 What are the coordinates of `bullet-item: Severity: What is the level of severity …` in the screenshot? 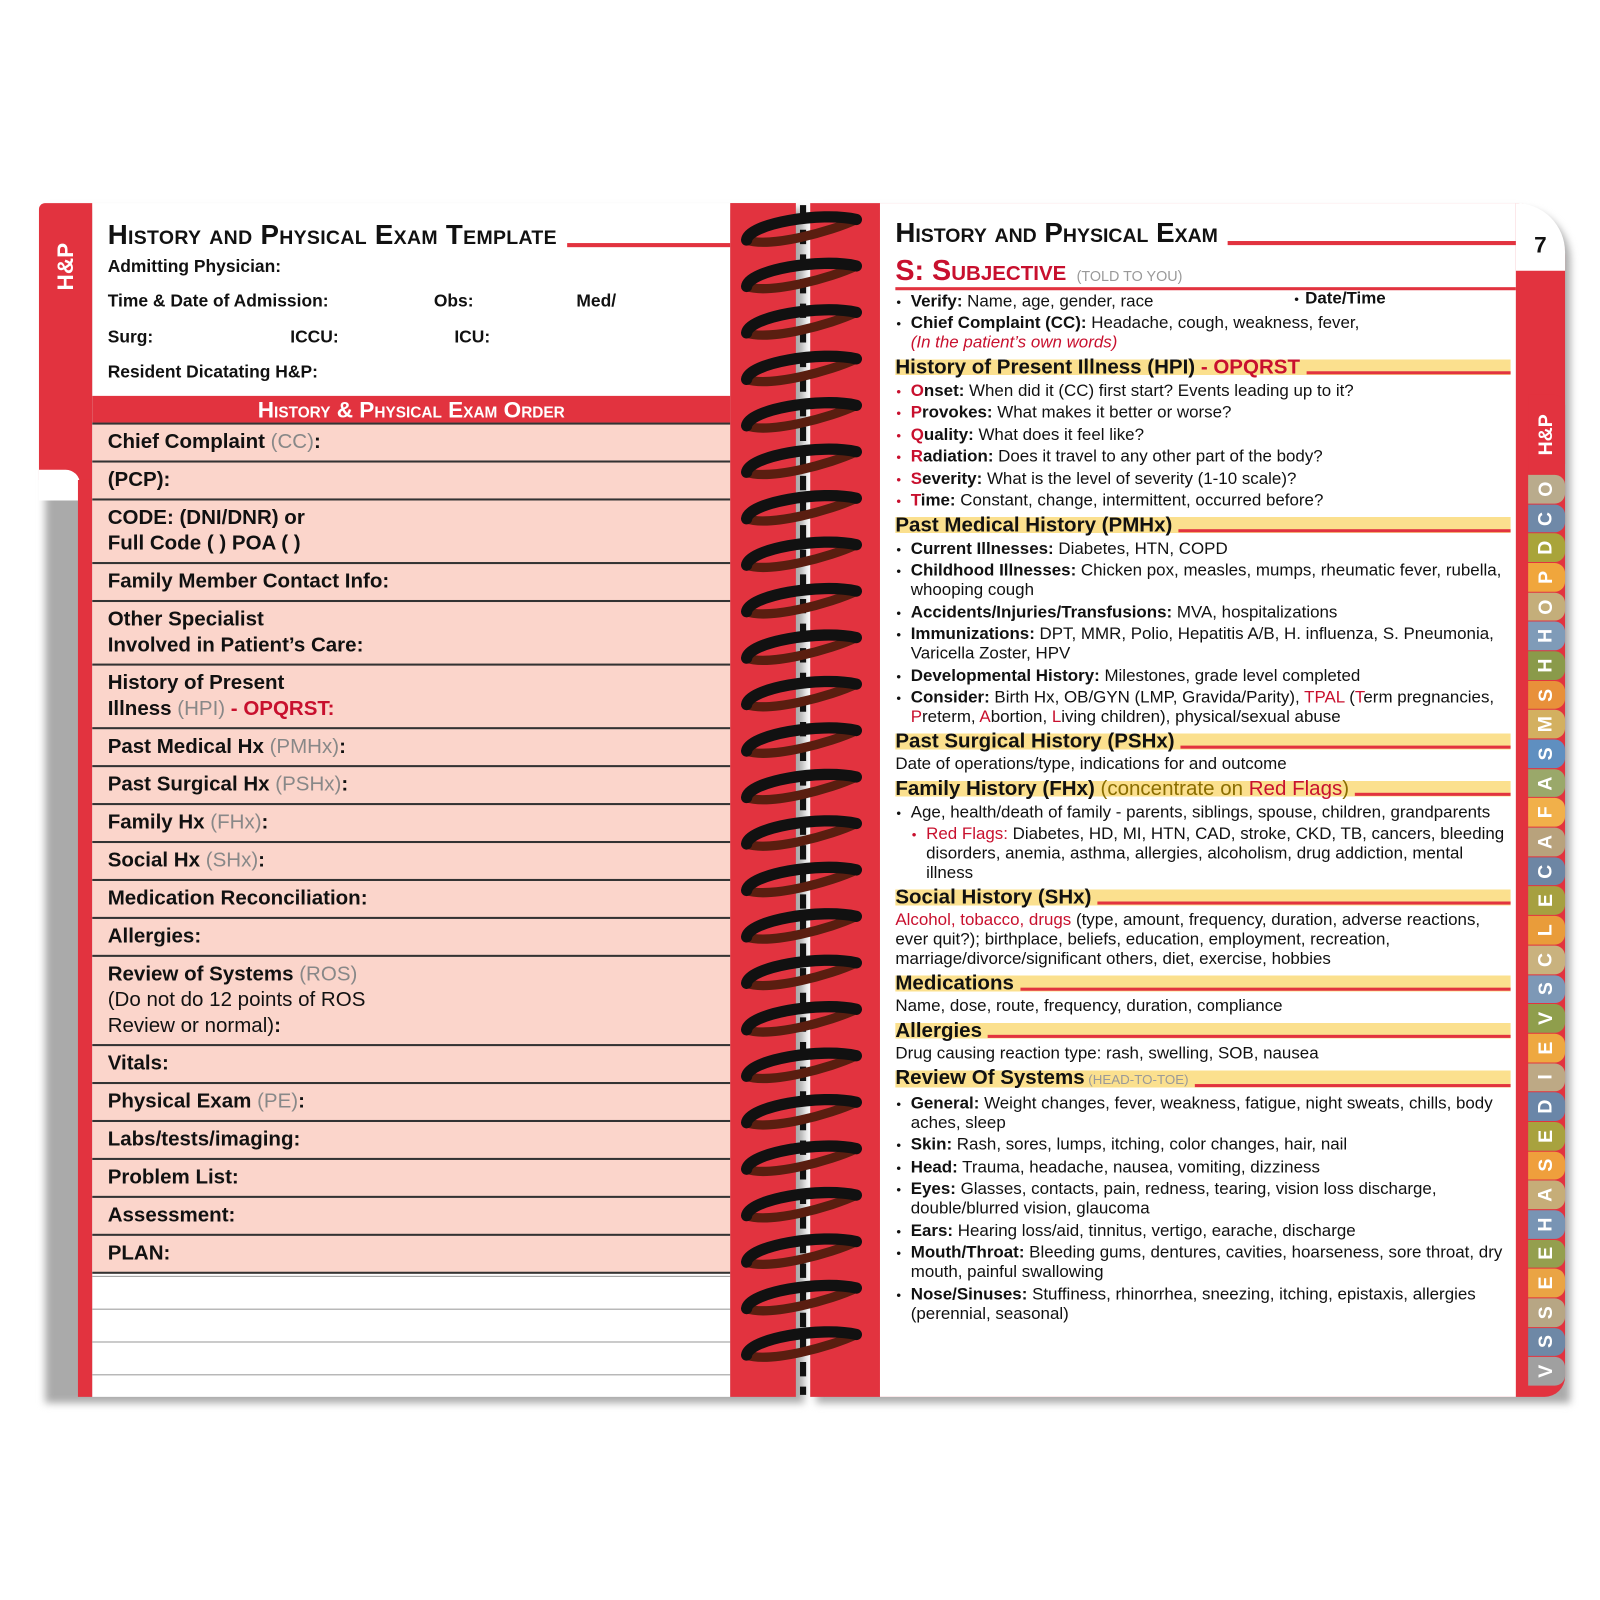 It's located at (1202, 478).